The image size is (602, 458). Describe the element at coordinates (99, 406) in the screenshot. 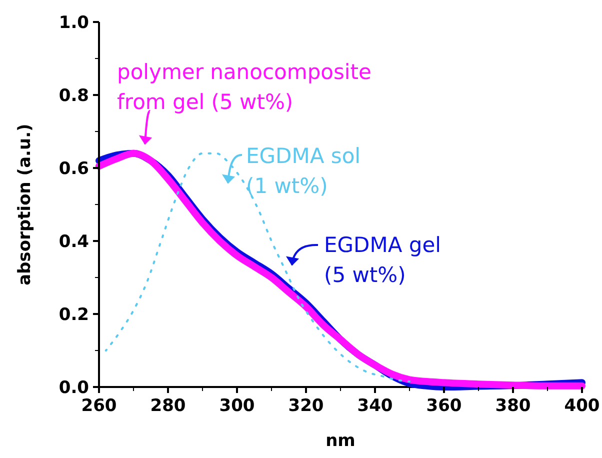

I see `x-tick-label: 260` at that location.